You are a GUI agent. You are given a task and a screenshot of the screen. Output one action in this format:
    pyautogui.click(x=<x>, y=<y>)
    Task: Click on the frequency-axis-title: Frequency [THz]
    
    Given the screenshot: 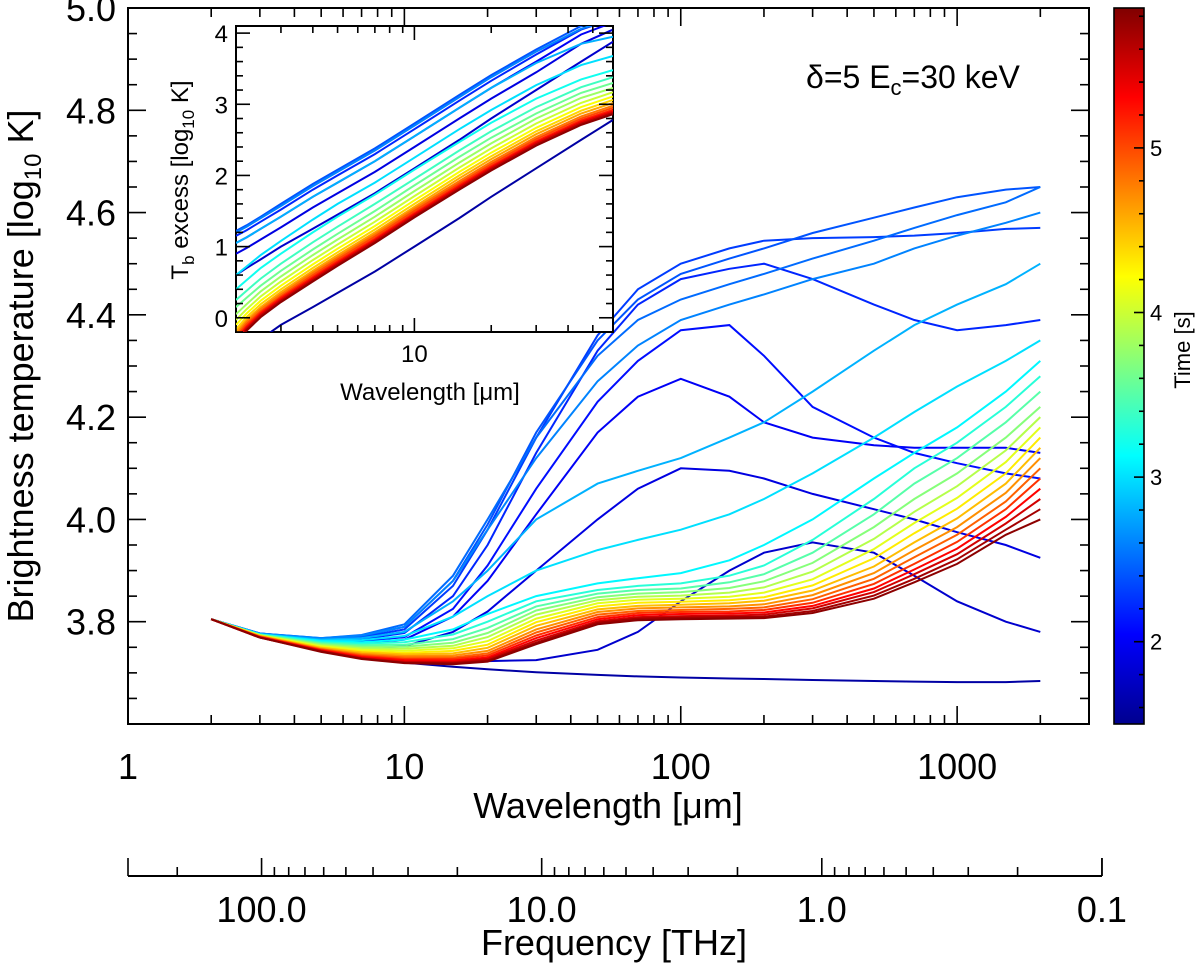 What is the action you would take?
    pyautogui.click(x=614, y=942)
    